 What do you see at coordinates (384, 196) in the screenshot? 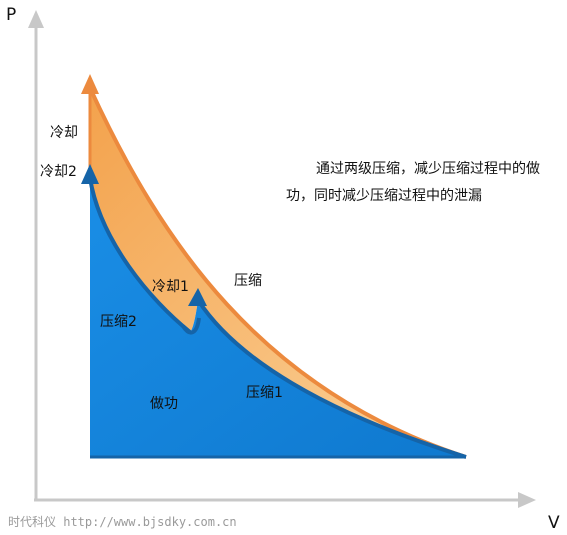
I see `caption-line-2: 功，同时减少压缩过程中的泄漏` at bounding box center [384, 196].